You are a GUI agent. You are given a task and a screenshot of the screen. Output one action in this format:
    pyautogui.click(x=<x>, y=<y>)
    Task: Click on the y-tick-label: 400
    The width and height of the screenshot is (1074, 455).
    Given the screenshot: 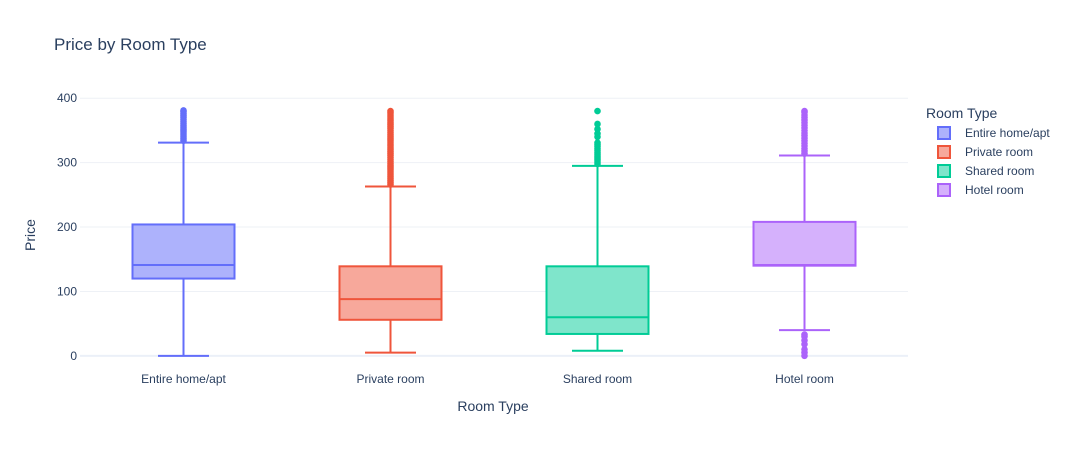 What is the action you would take?
    pyautogui.click(x=67, y=98)
    